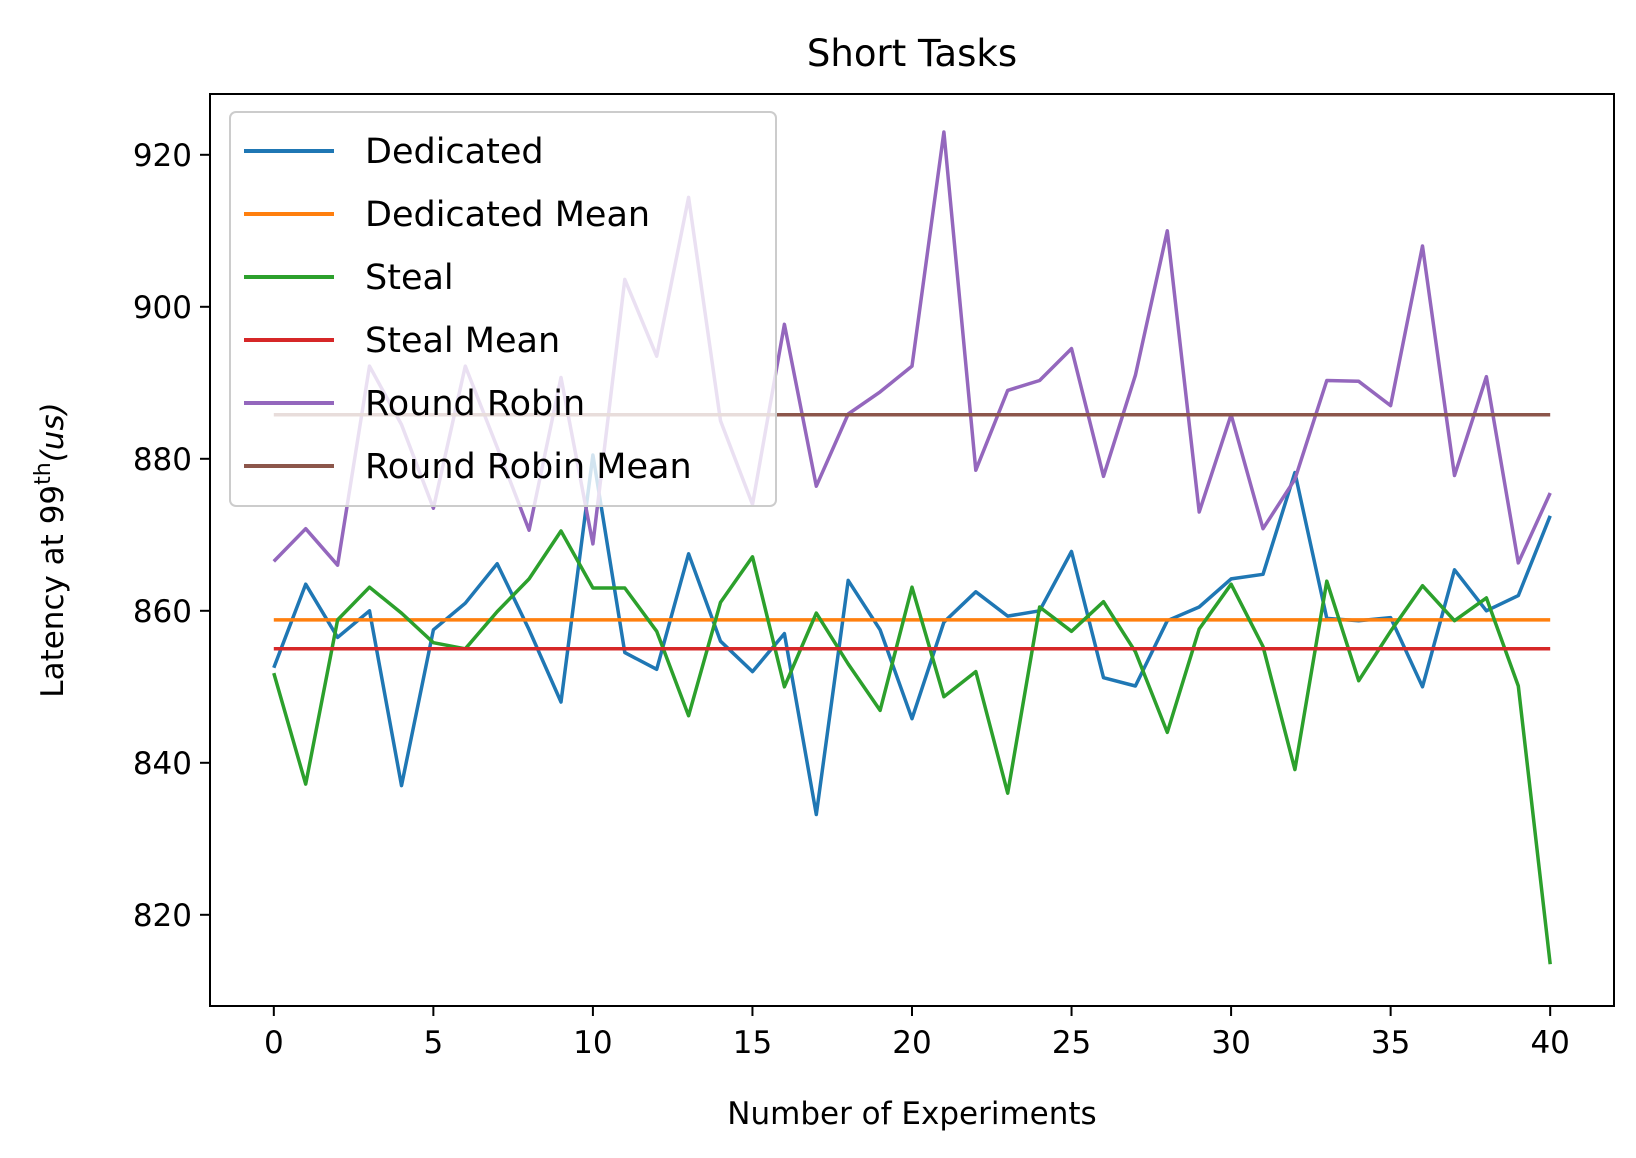 The width and height of the screenshot is (1636, 1158). I want to click on x-tick-label-6: 30, so click(1230, 1043).